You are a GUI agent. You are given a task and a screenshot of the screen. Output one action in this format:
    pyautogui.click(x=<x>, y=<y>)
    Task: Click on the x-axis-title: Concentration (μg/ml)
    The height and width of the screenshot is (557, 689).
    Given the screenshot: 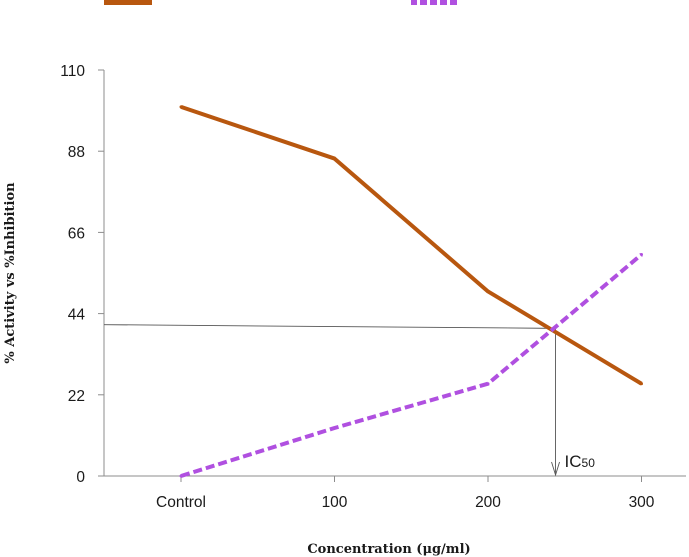 What is the action you would take?
    pyautogui.click(x=388, y=549)
    